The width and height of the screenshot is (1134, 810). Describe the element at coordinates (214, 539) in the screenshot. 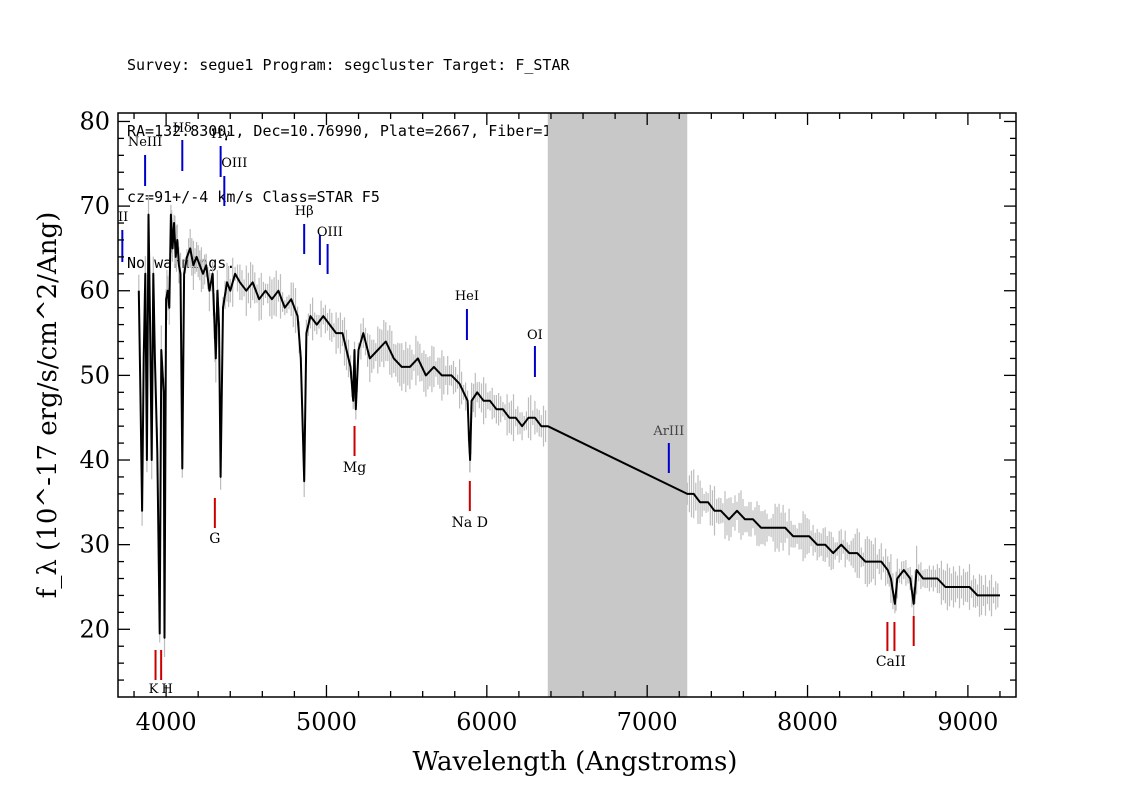

I see `absorption-line-label: G` at that location.